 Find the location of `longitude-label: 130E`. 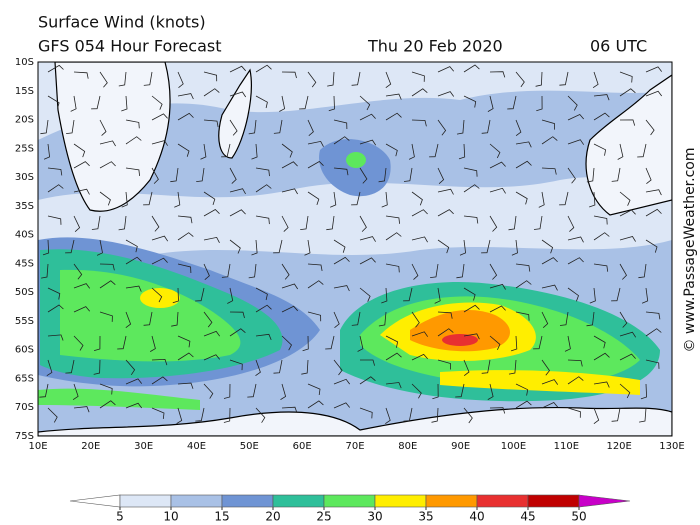

longitude-label: 130E is located at coordinates (671, 446).